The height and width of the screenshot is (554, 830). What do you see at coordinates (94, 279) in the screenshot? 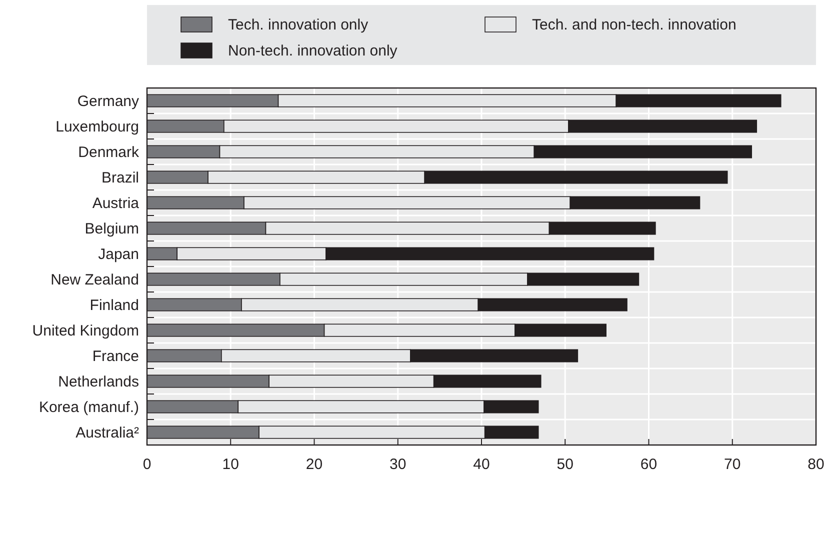
I see `y-tick-label: New Zealand` at bounding box center [94, 279].